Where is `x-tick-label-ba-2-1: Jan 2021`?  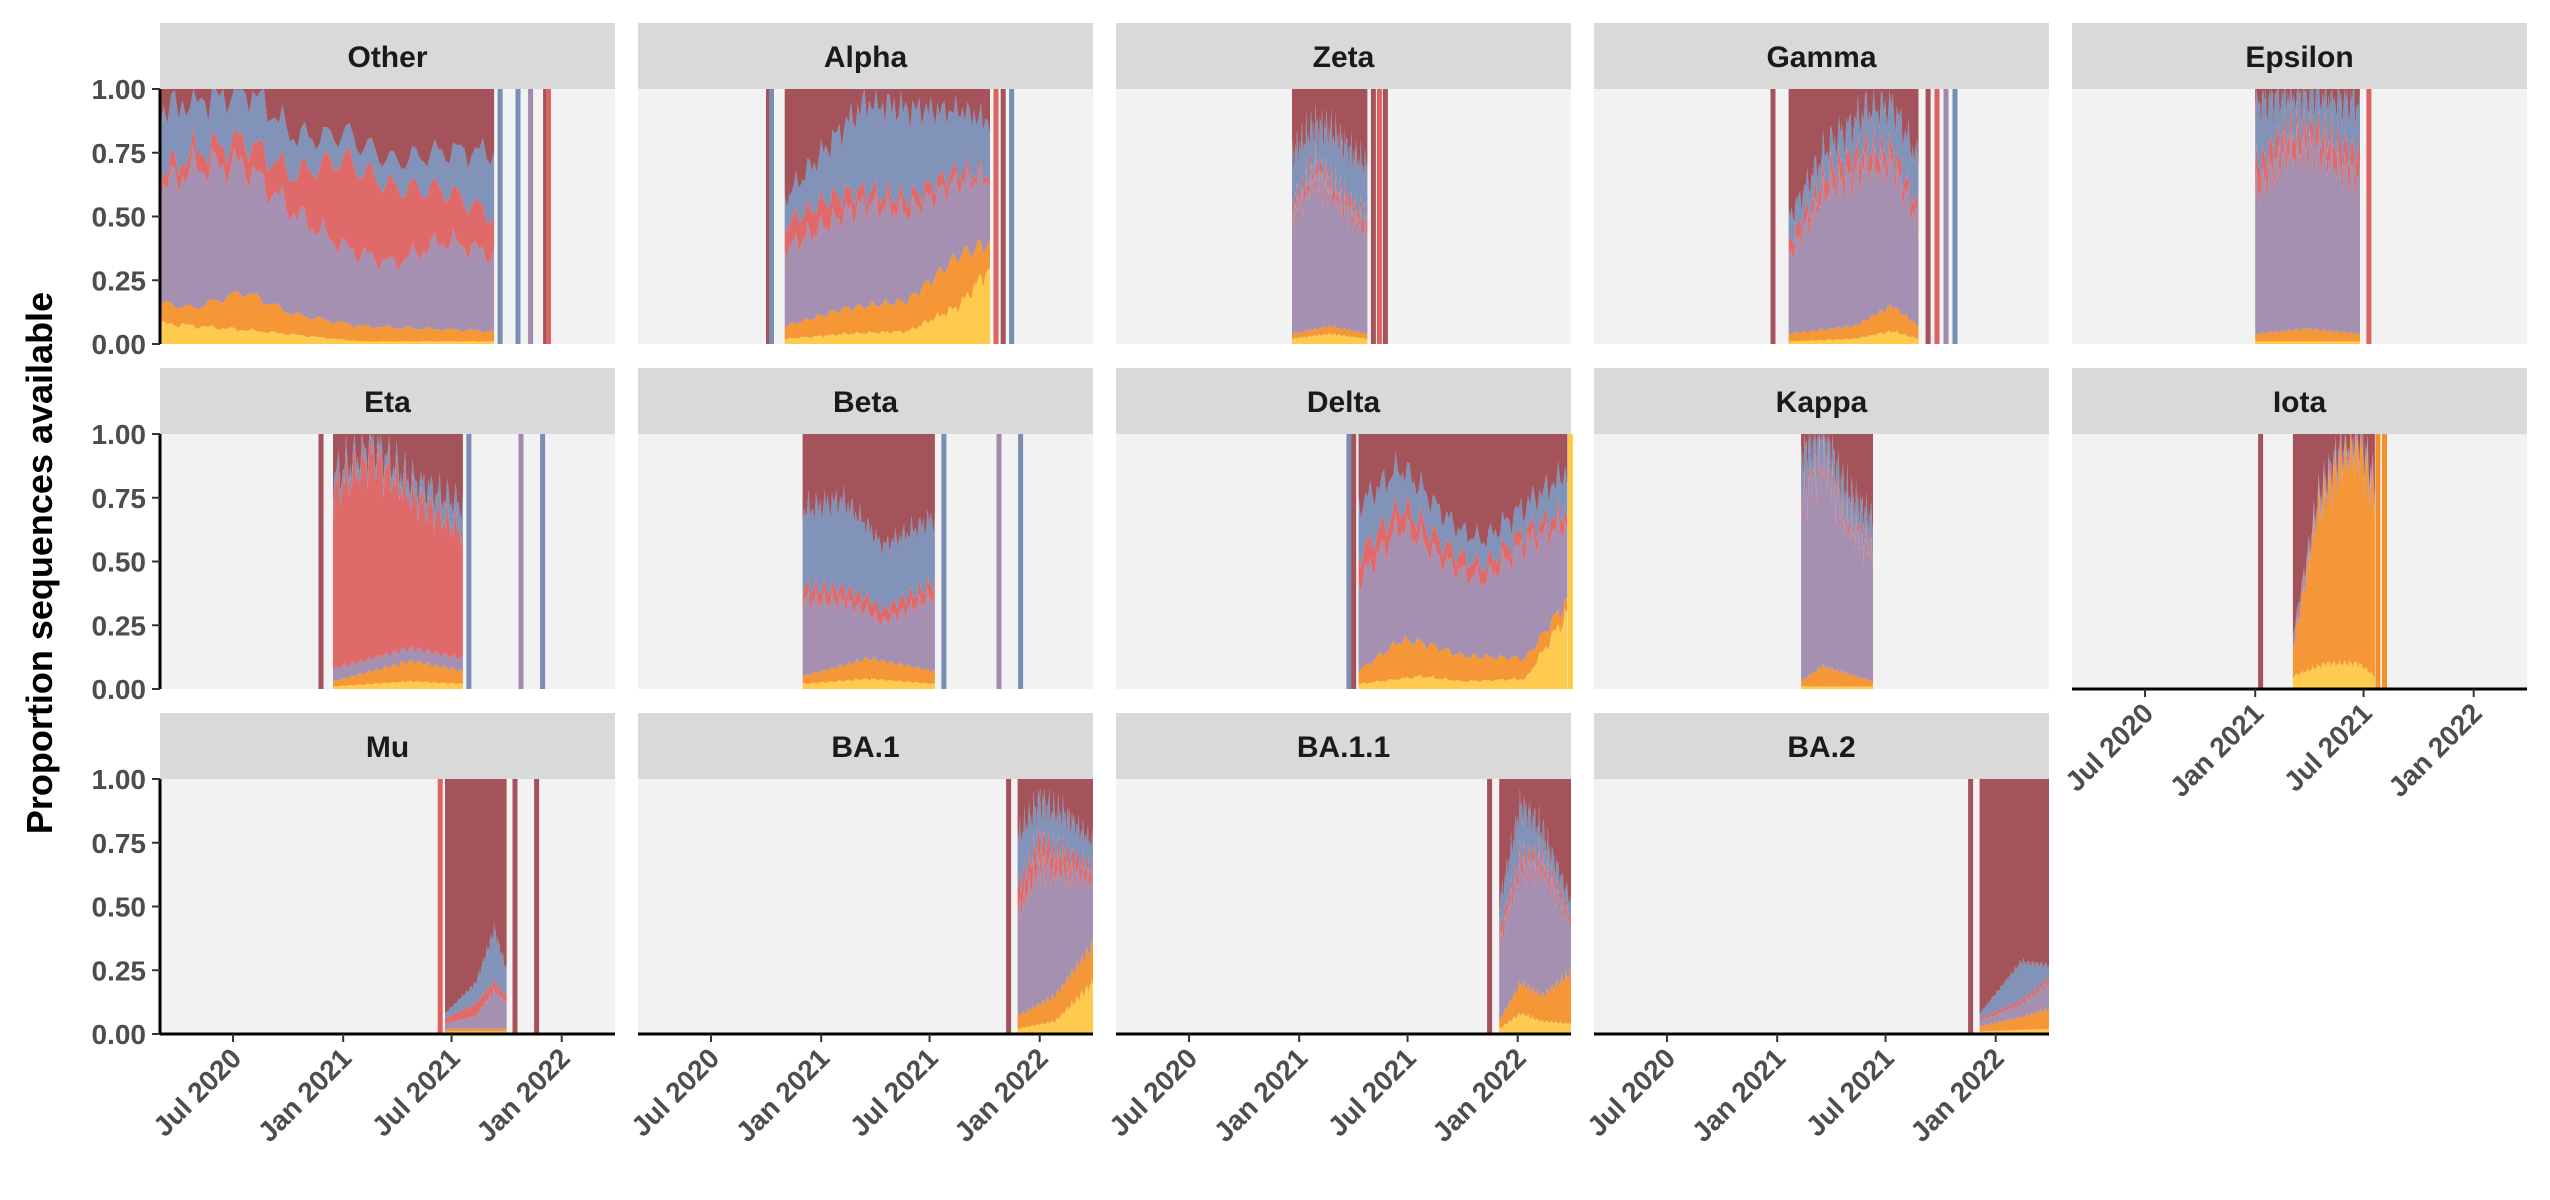 x-tick-label-ba-2-1: Jan 2021 is located at coordinates (1739, 1095).